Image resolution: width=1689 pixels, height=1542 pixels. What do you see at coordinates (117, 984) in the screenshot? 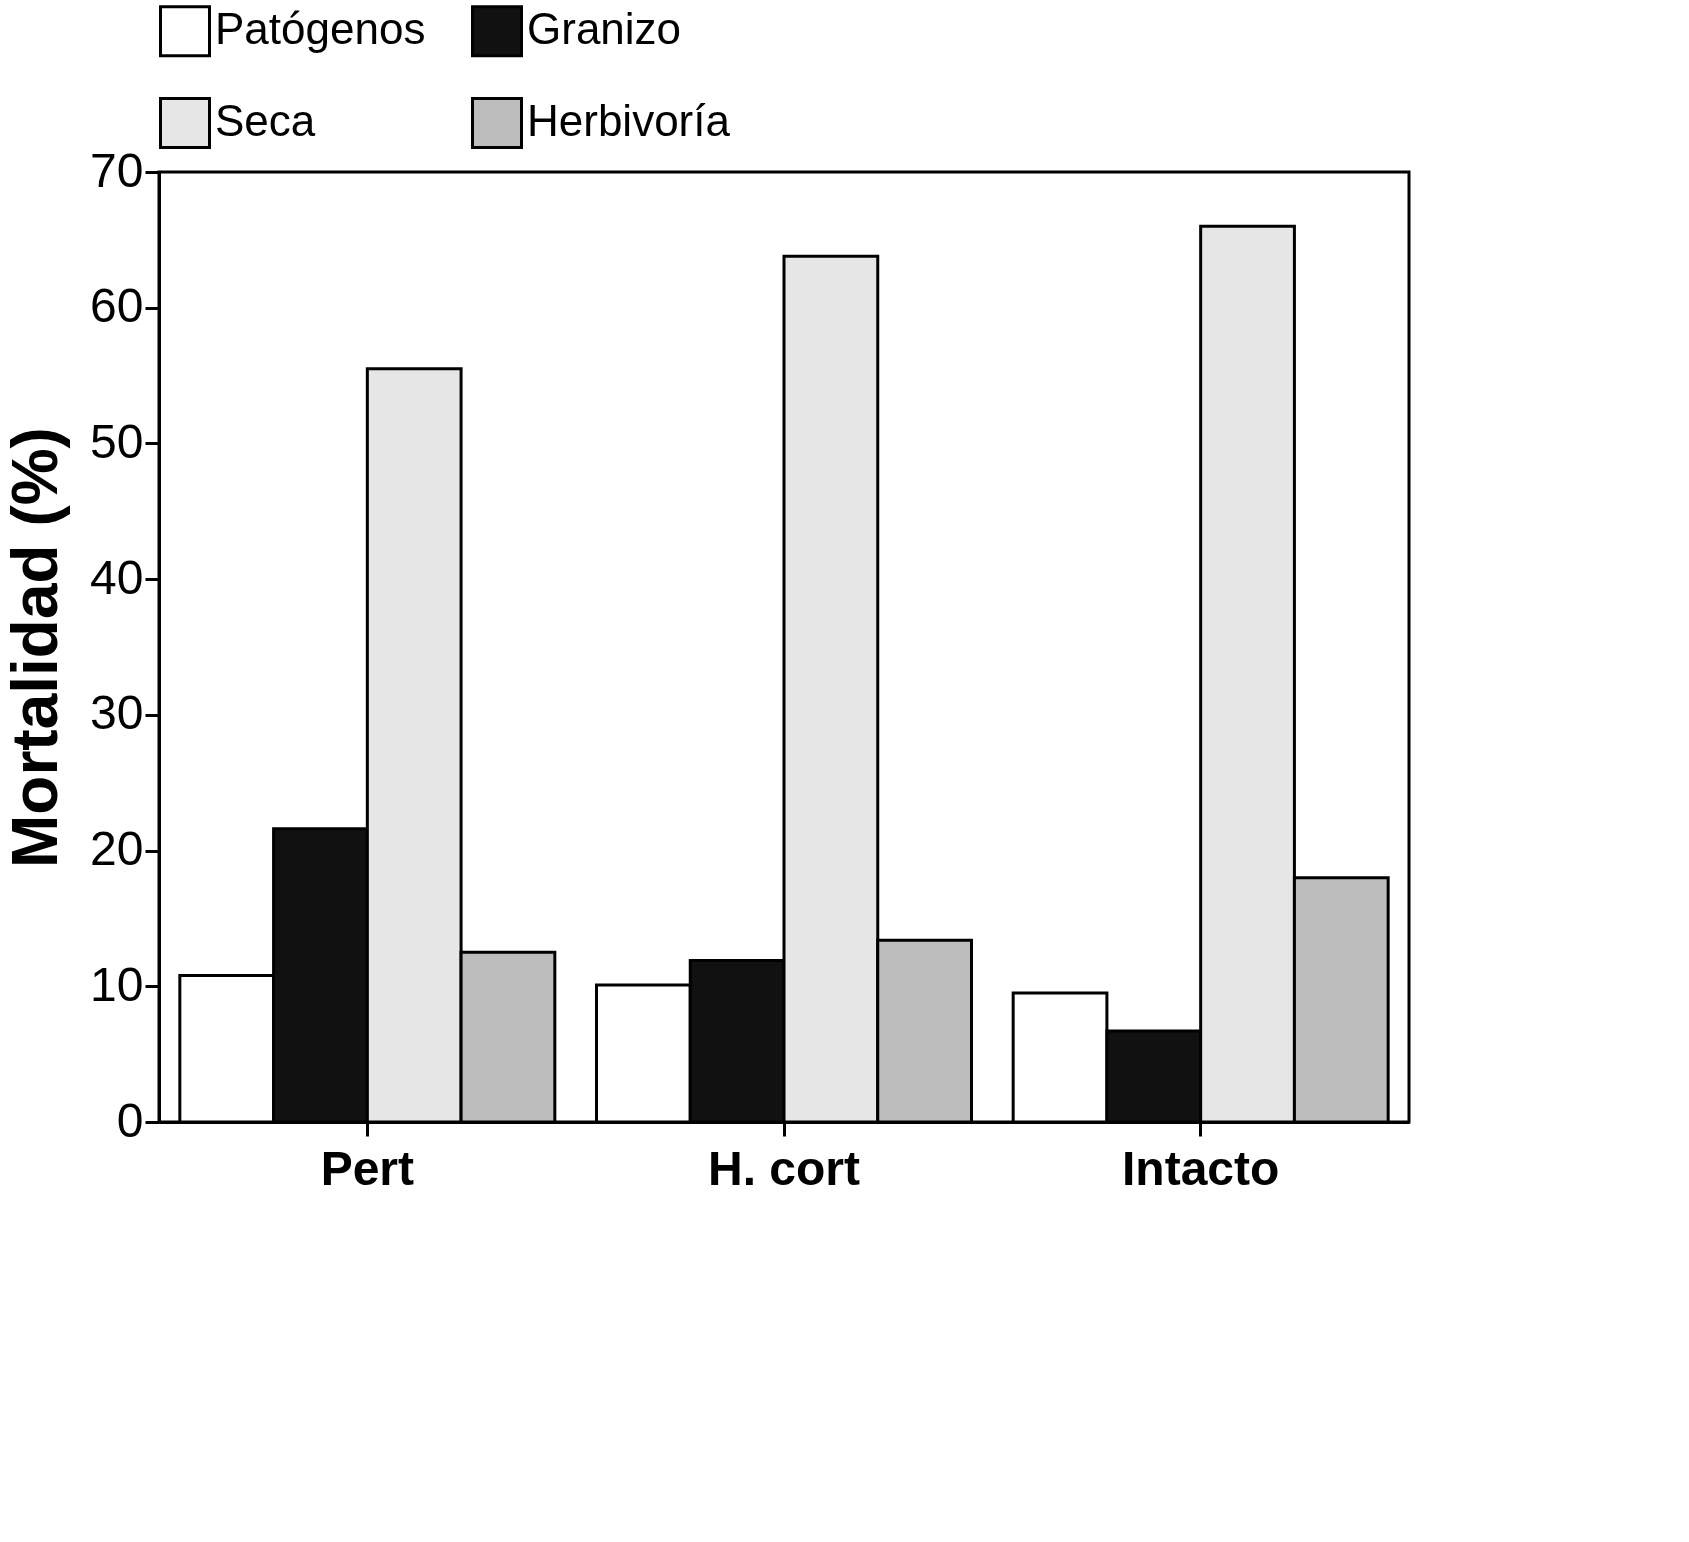
I see `y-tick-label: 10` at bounding box center [117, 984].